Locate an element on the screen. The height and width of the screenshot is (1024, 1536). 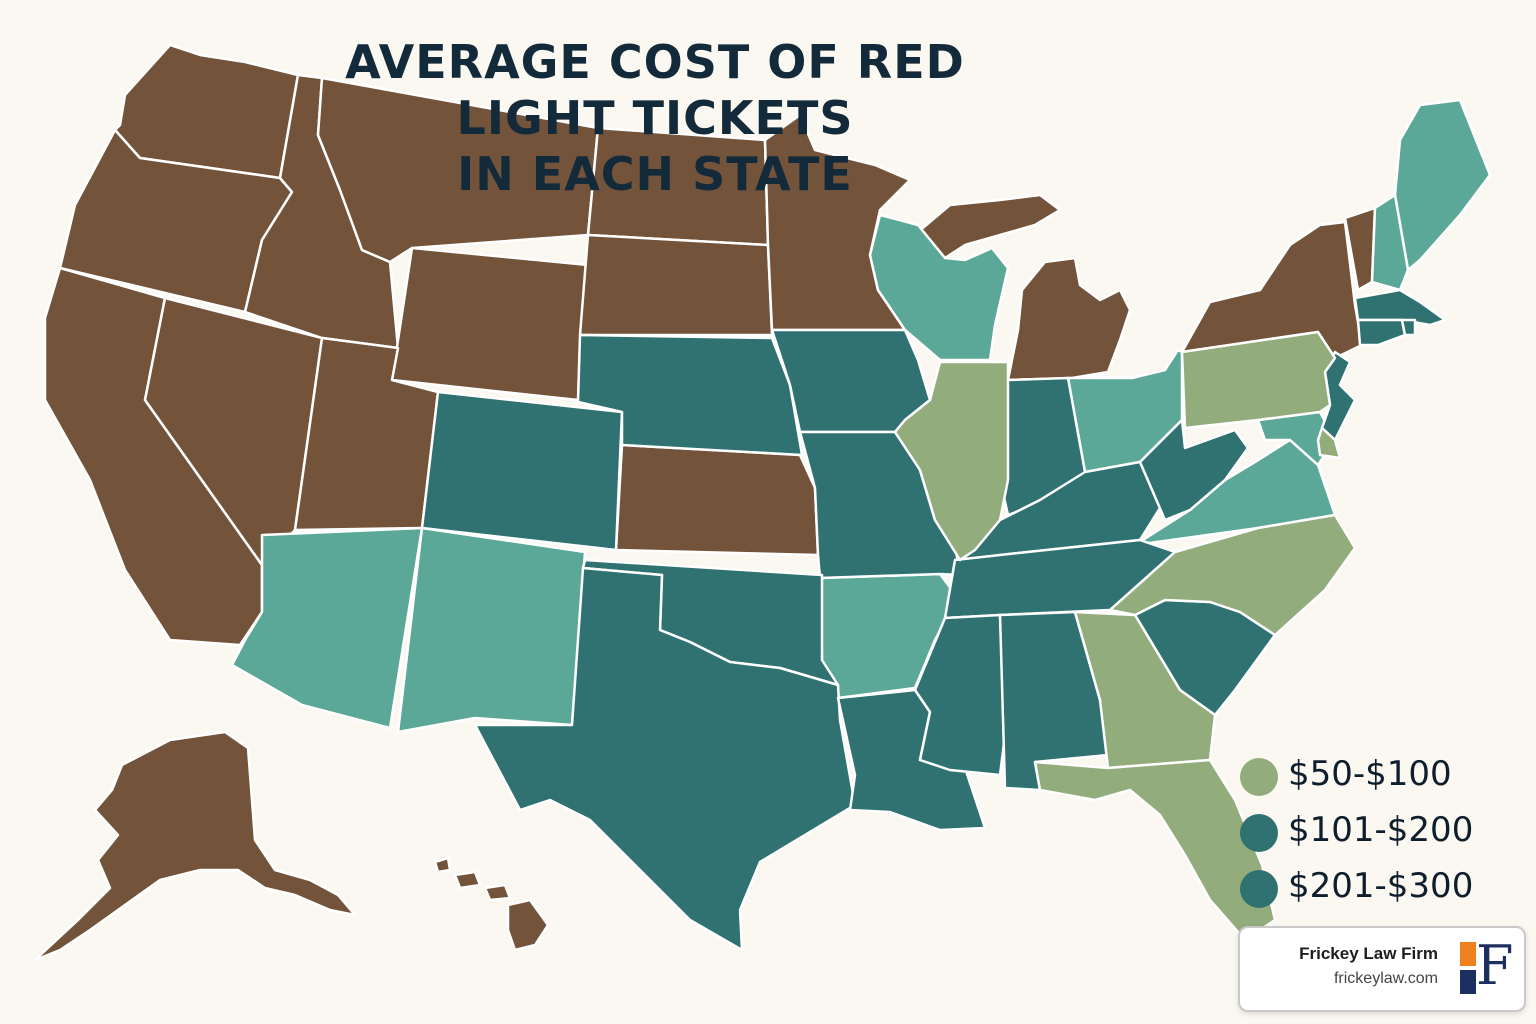
state-connecticut is located at coordinates (1381, 332).